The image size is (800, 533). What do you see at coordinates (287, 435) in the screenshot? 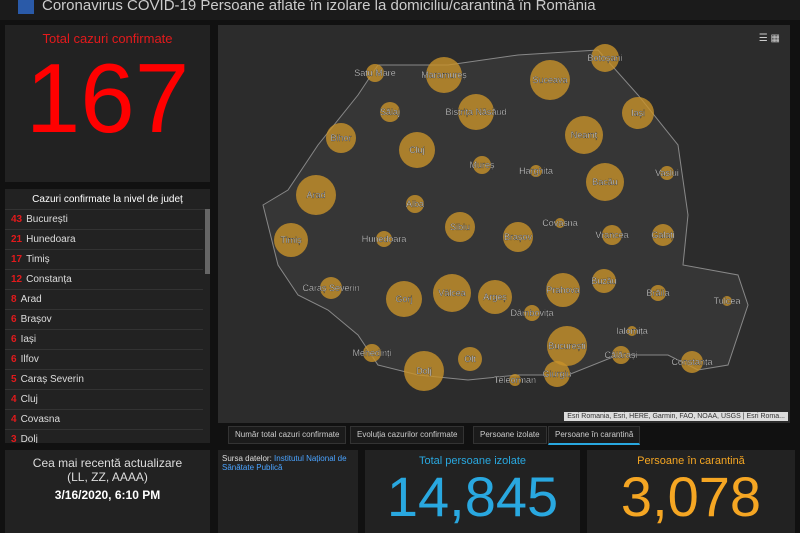
I see `tab: Număr total cazuri confirmate` at bounding box center [287, 435].